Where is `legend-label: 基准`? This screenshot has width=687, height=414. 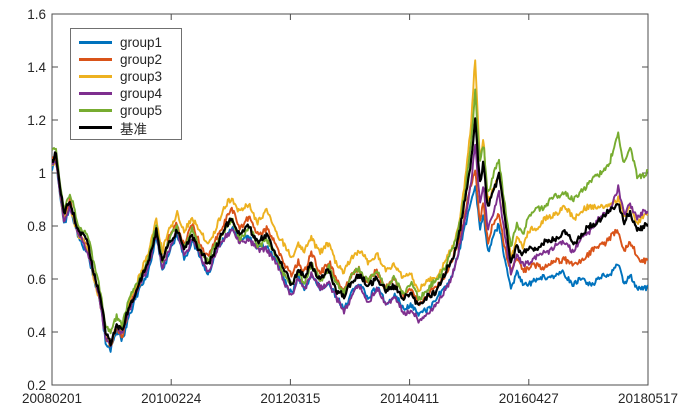
legend-label: 基准 is located at coordinates (133, 129).